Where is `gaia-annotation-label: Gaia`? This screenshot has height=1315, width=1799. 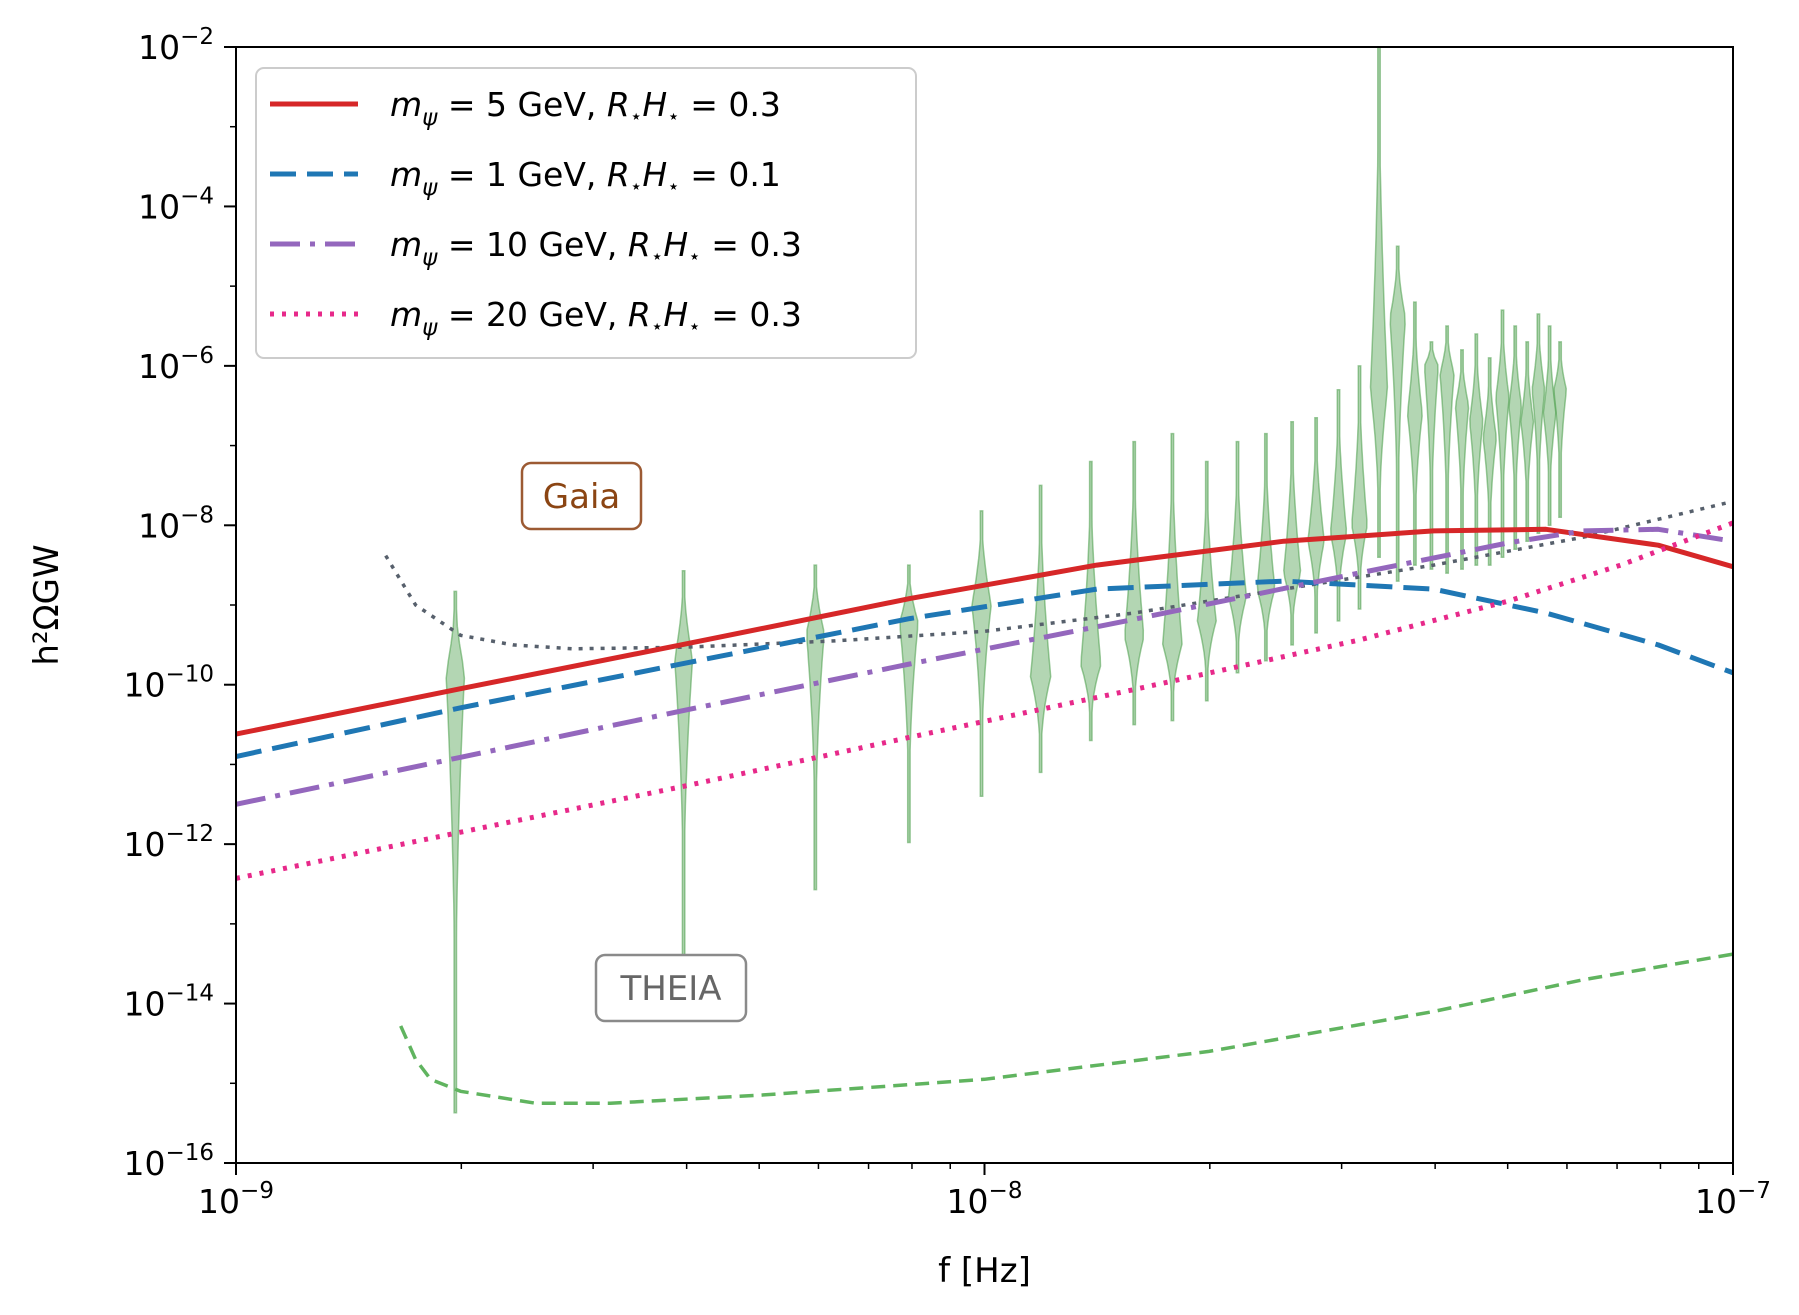 gaia-annotation-label: Gaia is located at coordinates (581, 497).